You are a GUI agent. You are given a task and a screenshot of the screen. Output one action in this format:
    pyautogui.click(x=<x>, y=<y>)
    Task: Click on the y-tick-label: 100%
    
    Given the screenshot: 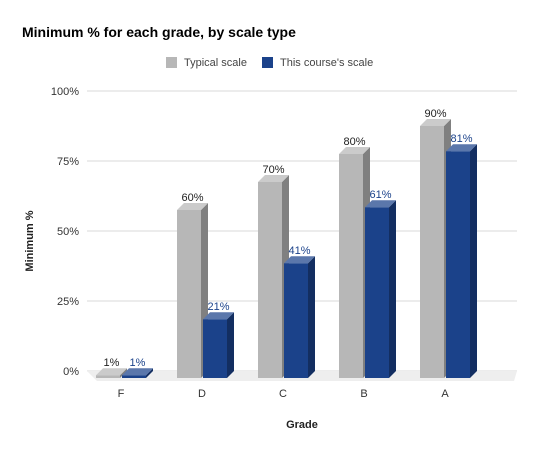 What is the action you would take?
    pyautogui.click(x=65, y=92)
    